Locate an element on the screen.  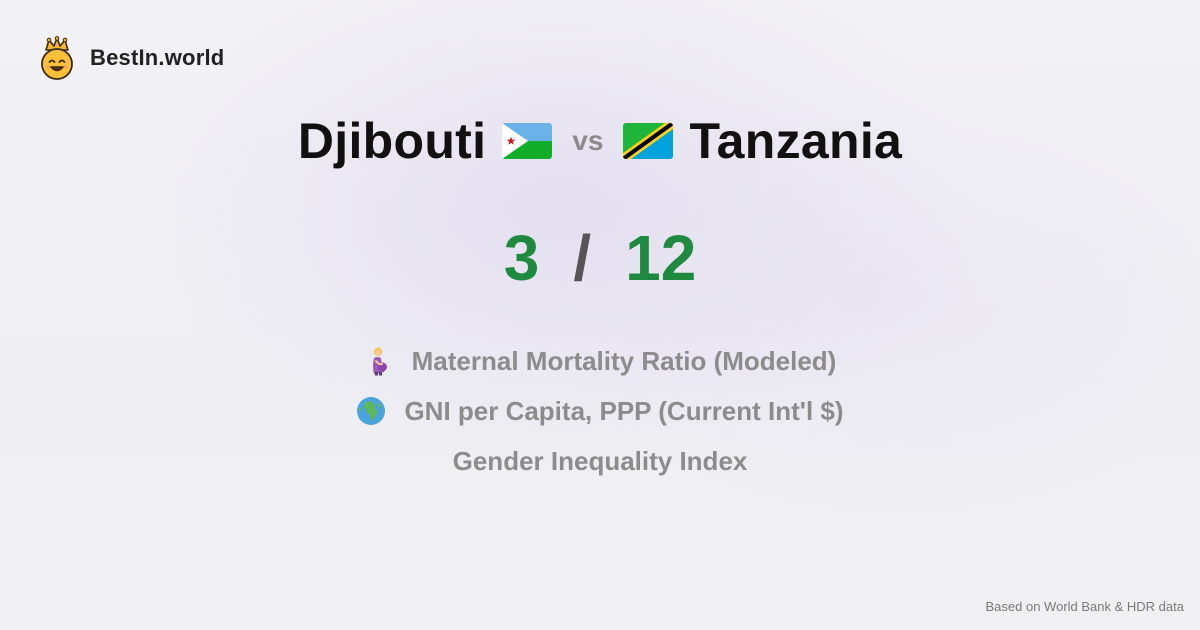
vs-label: vs is located at coordinates (588, 140).